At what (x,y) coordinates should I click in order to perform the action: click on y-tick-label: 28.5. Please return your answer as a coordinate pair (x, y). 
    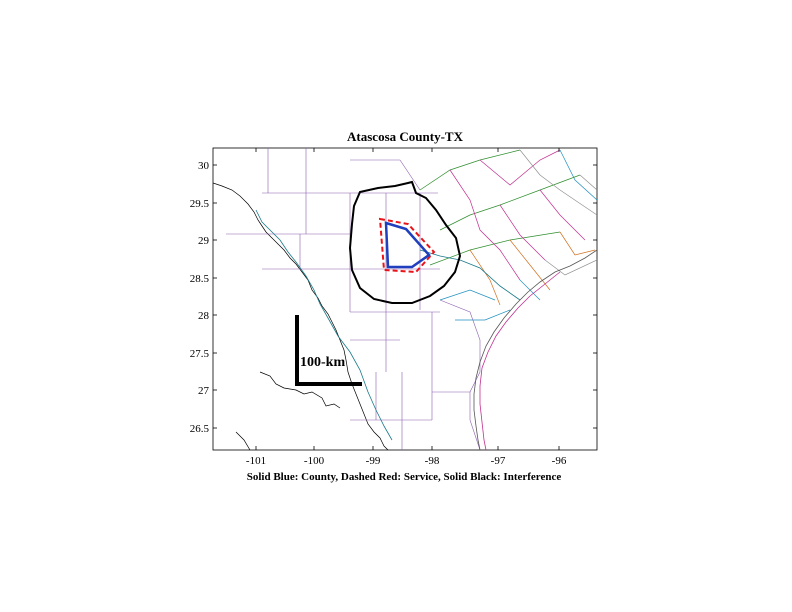
    Looking at the image, I should click on (200, 279).